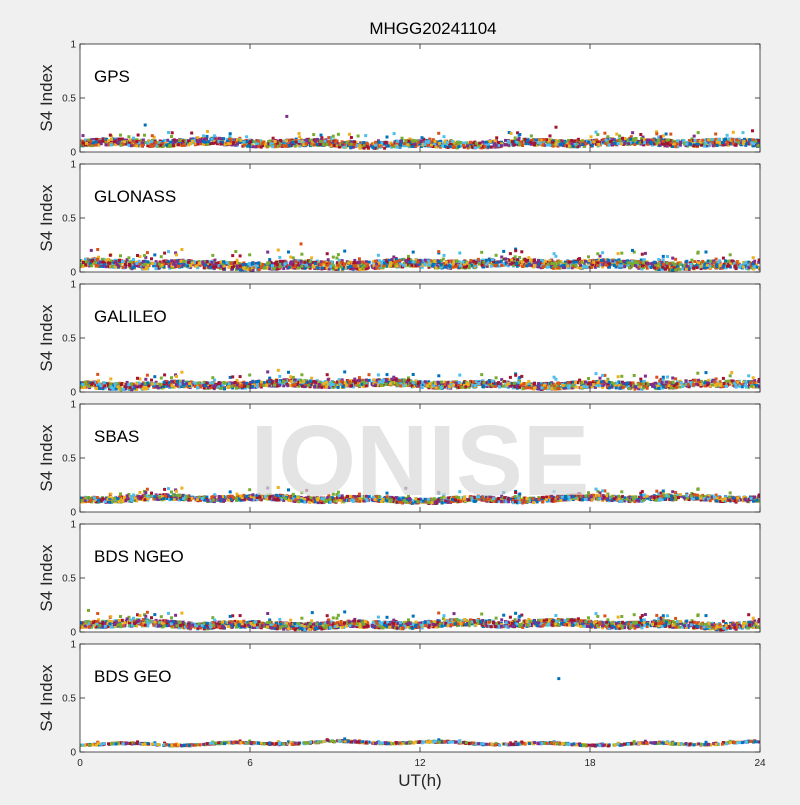 The width and height of the screenshot is (800, 805). I want to click on y-tick-label: 1, so click(73, 45).